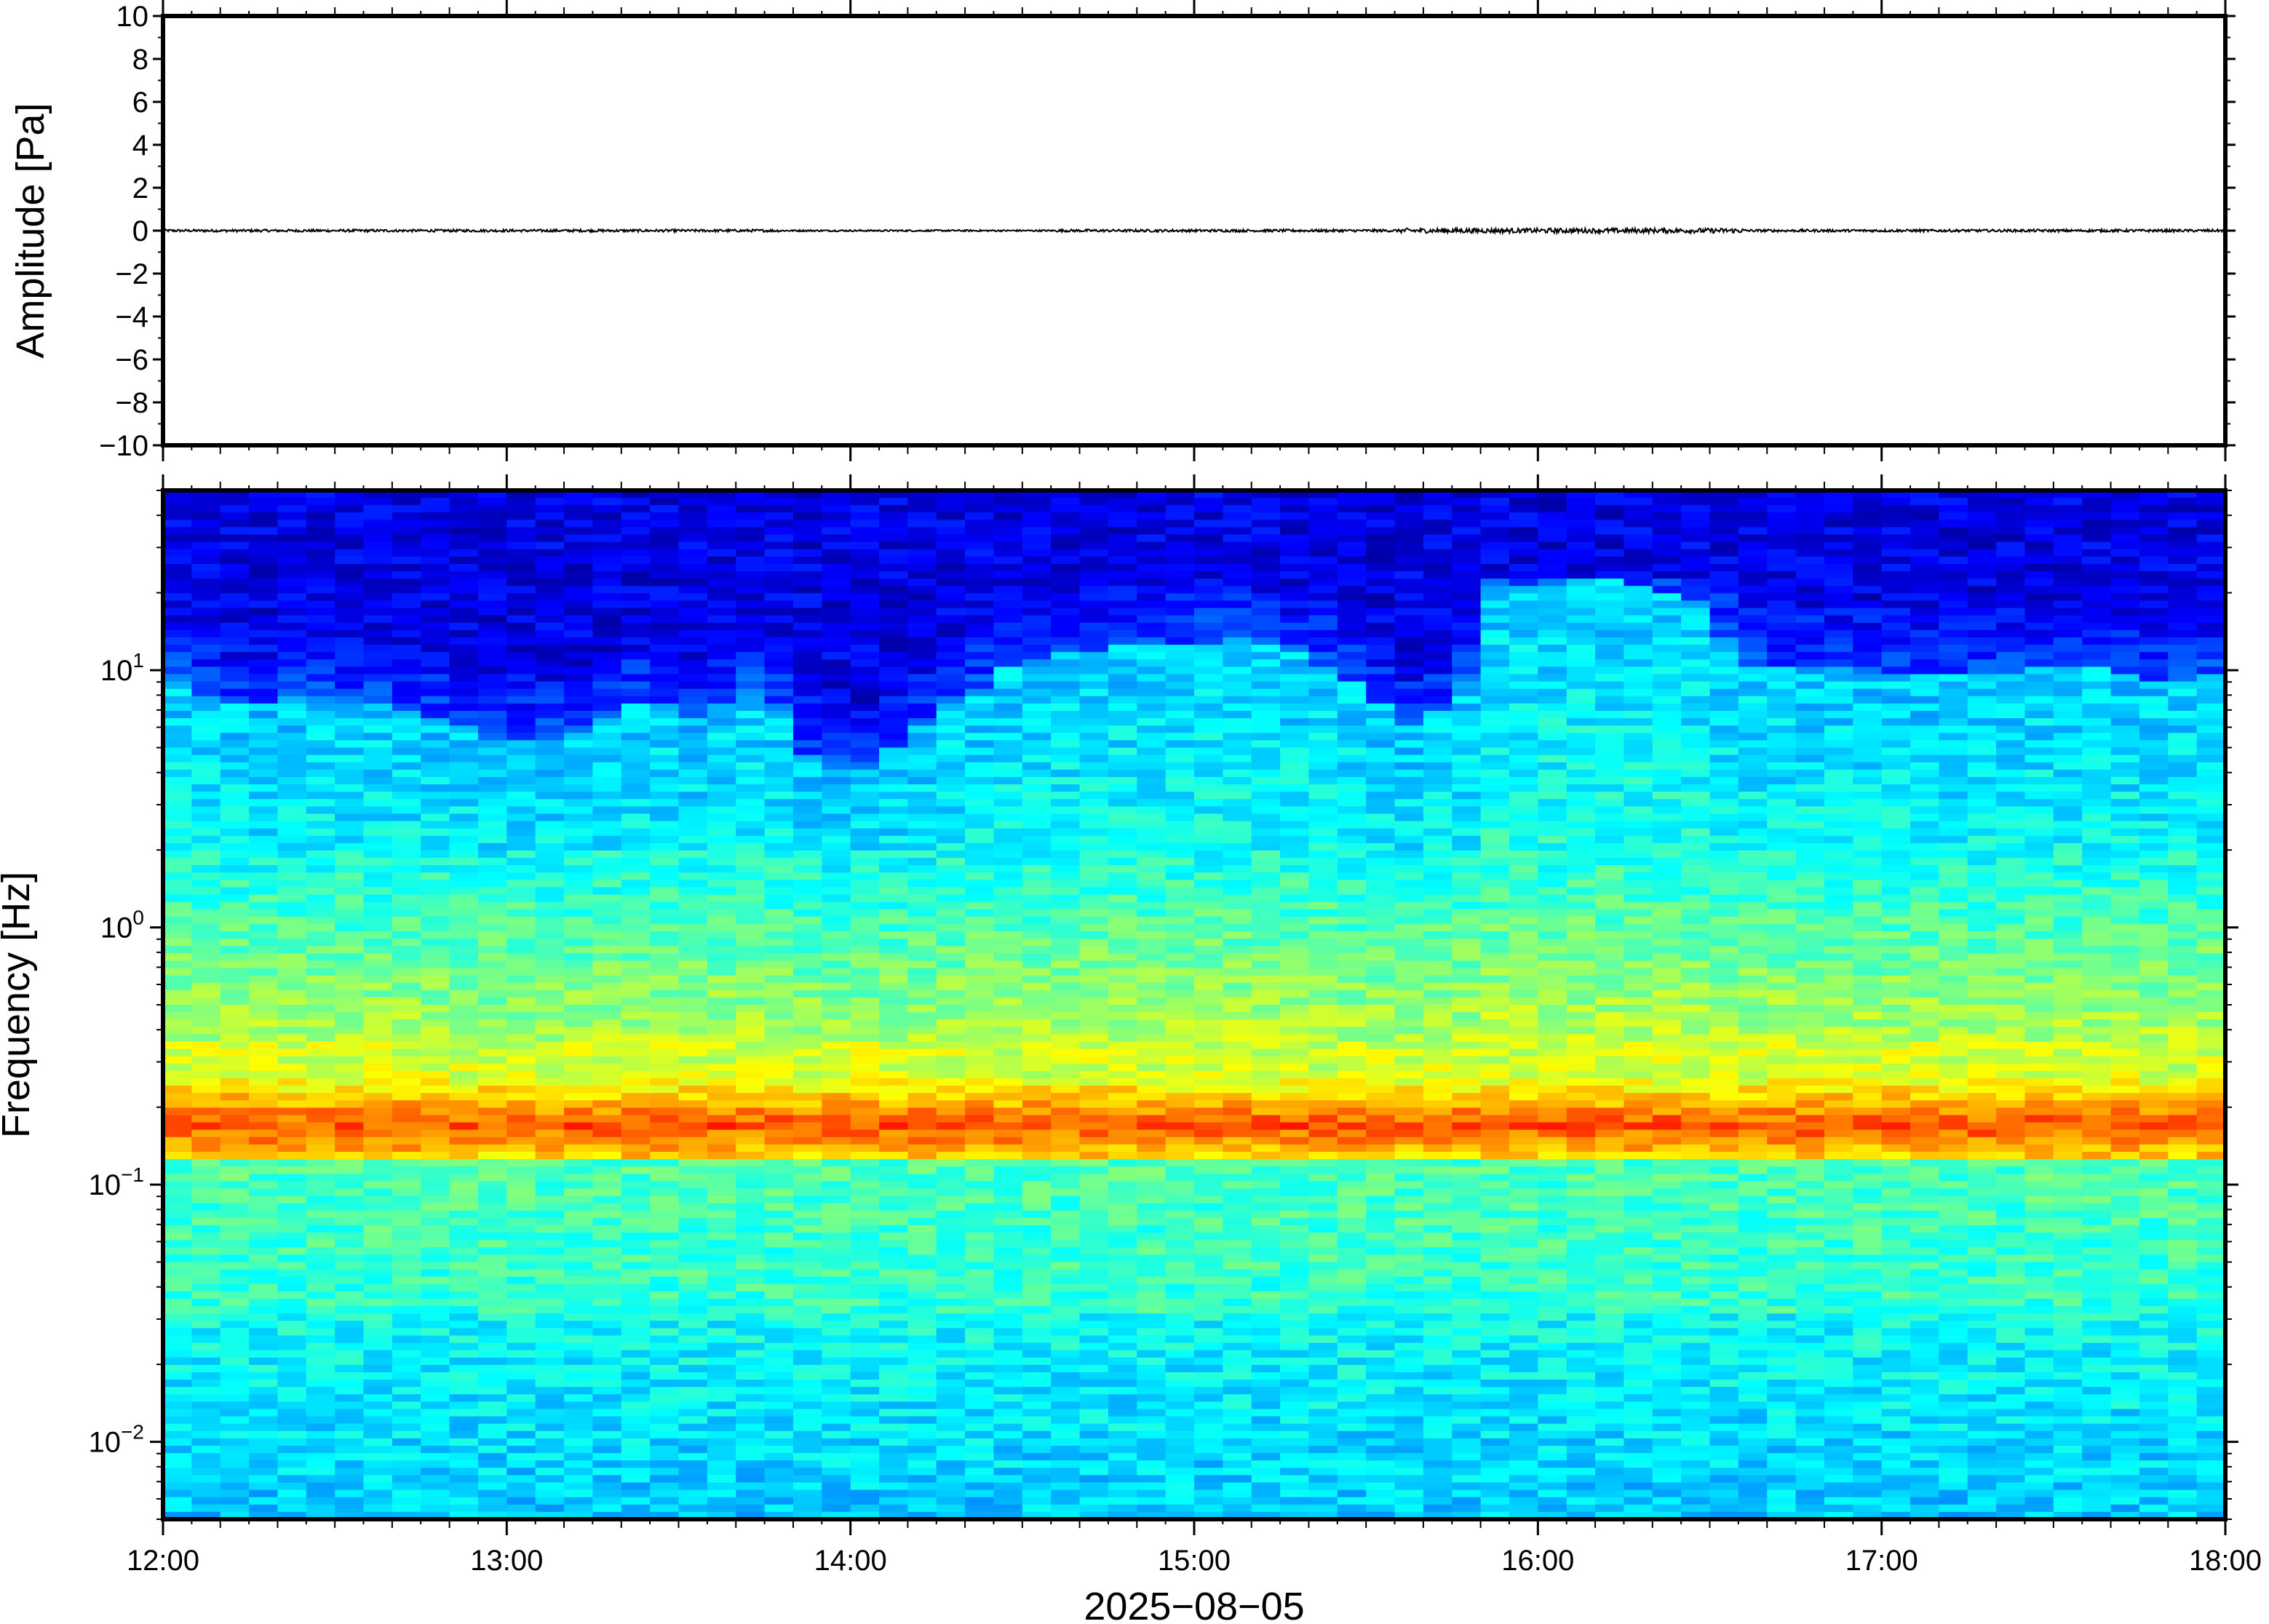  Describe the element at coordinates (140, 103) in the screenshot. I see `amplitude-y-tick-label: 6` at that location.